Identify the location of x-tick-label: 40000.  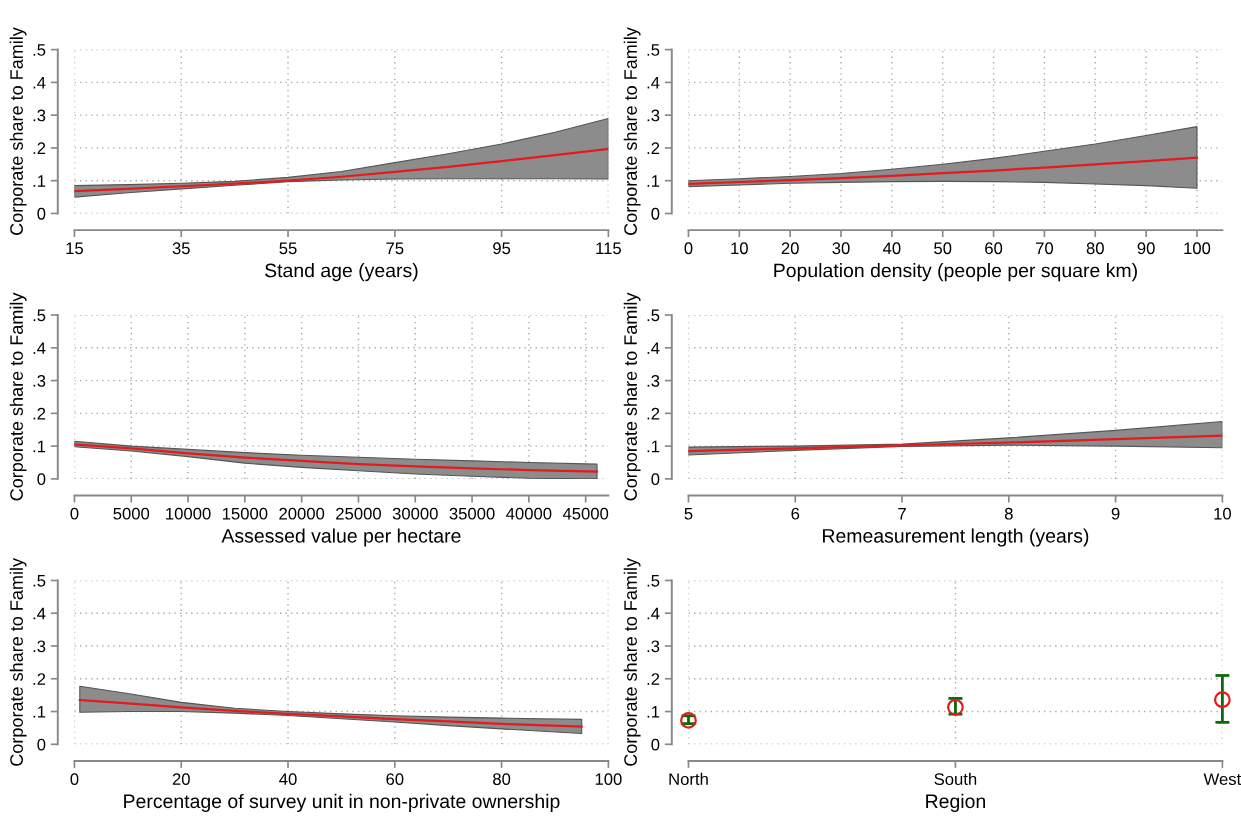
(529, 513).